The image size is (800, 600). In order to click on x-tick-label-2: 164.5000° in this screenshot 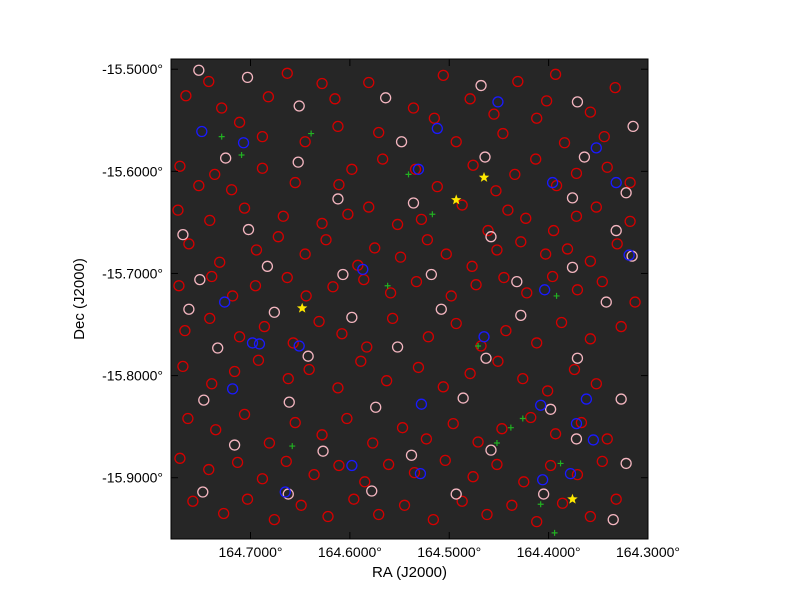, I will do `click(449, 552)`.